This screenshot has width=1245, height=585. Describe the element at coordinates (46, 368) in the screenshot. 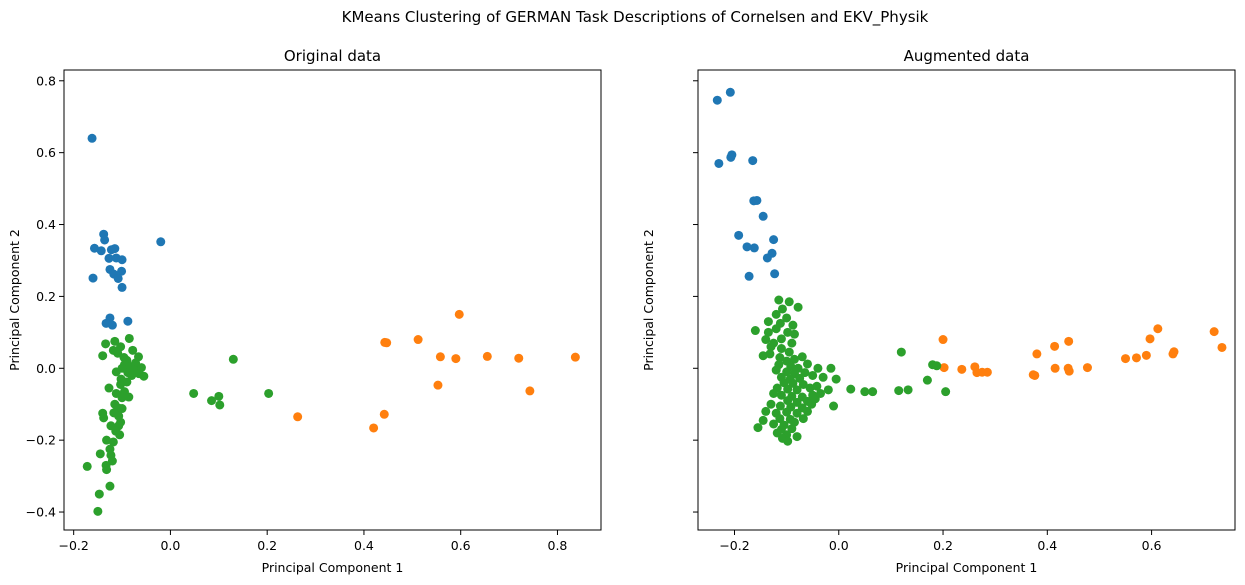

I see `y-tick-label-original: 0.0` at that location.